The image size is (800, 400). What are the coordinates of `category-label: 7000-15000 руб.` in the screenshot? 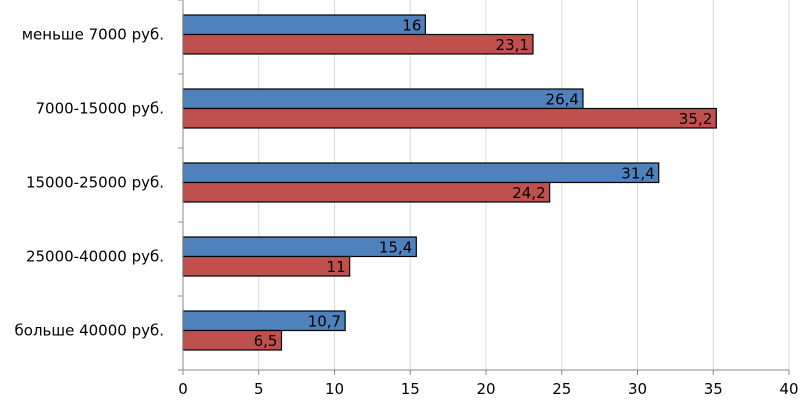 It's located at (100, 109).